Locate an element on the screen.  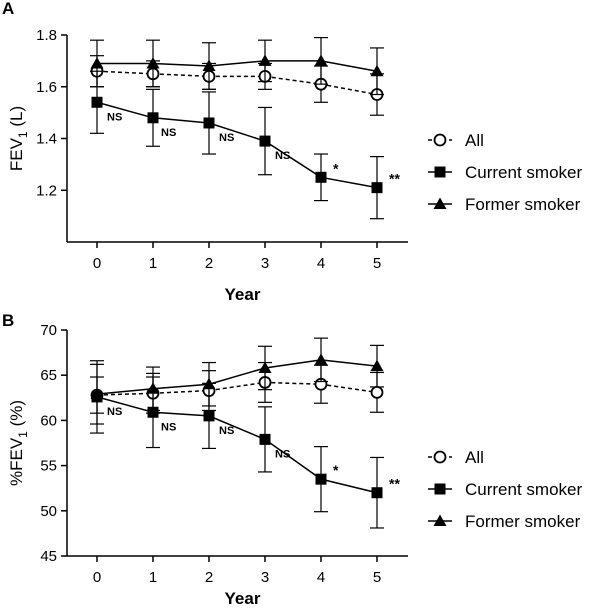
y-tick-label: 55 is located at coordinates (48, 466).